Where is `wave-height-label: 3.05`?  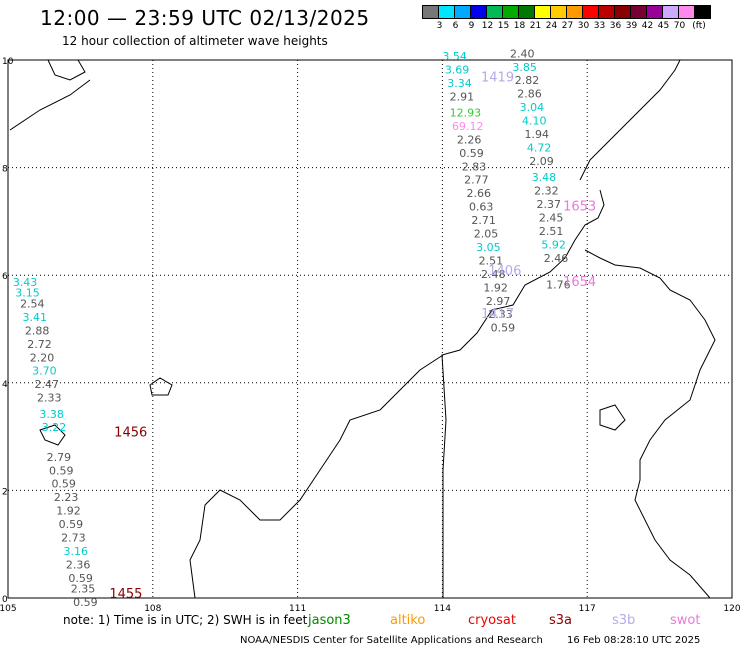 wave-height-label: 3.05 is located at coordinates (488, 247).